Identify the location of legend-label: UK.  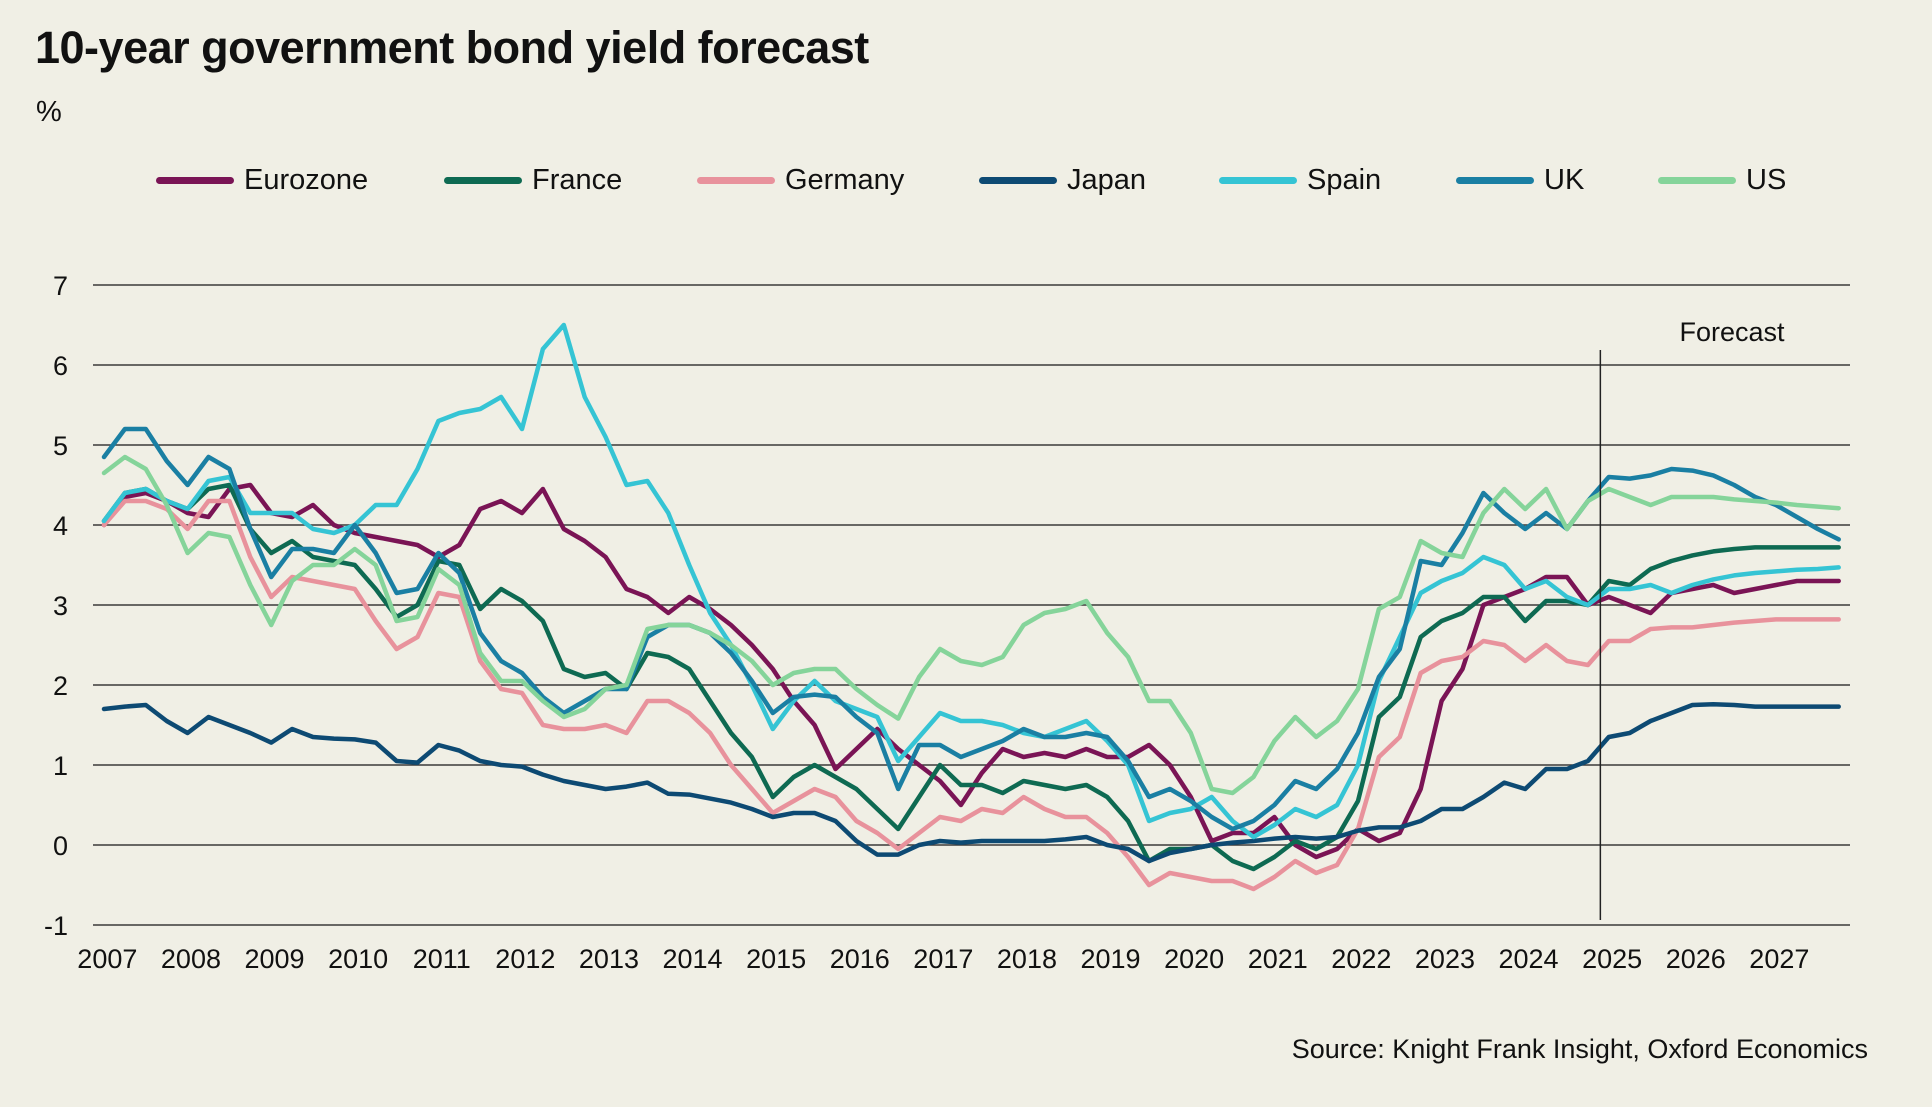
(1564, 179).